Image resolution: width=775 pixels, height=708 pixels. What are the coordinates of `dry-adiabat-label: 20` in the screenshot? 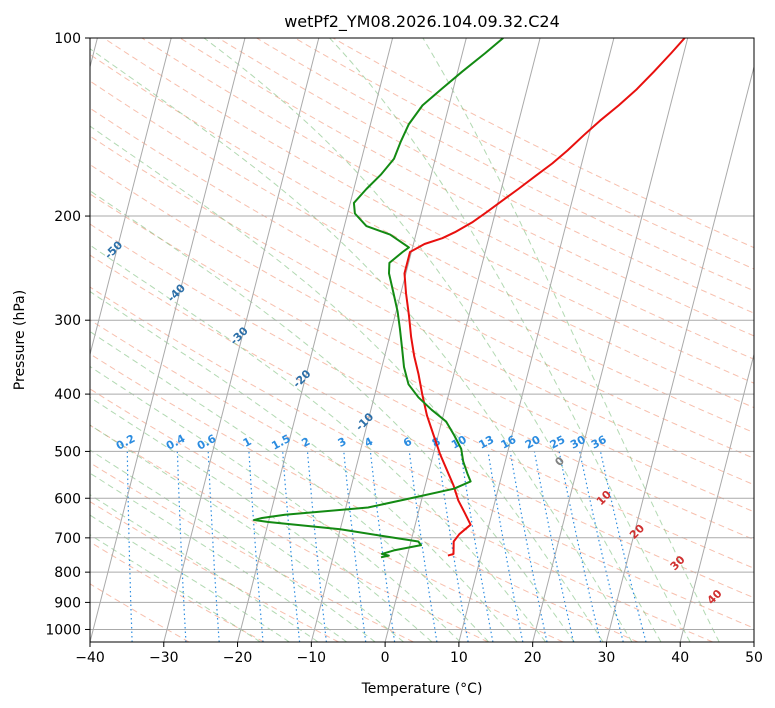 It's located at (637, 531).